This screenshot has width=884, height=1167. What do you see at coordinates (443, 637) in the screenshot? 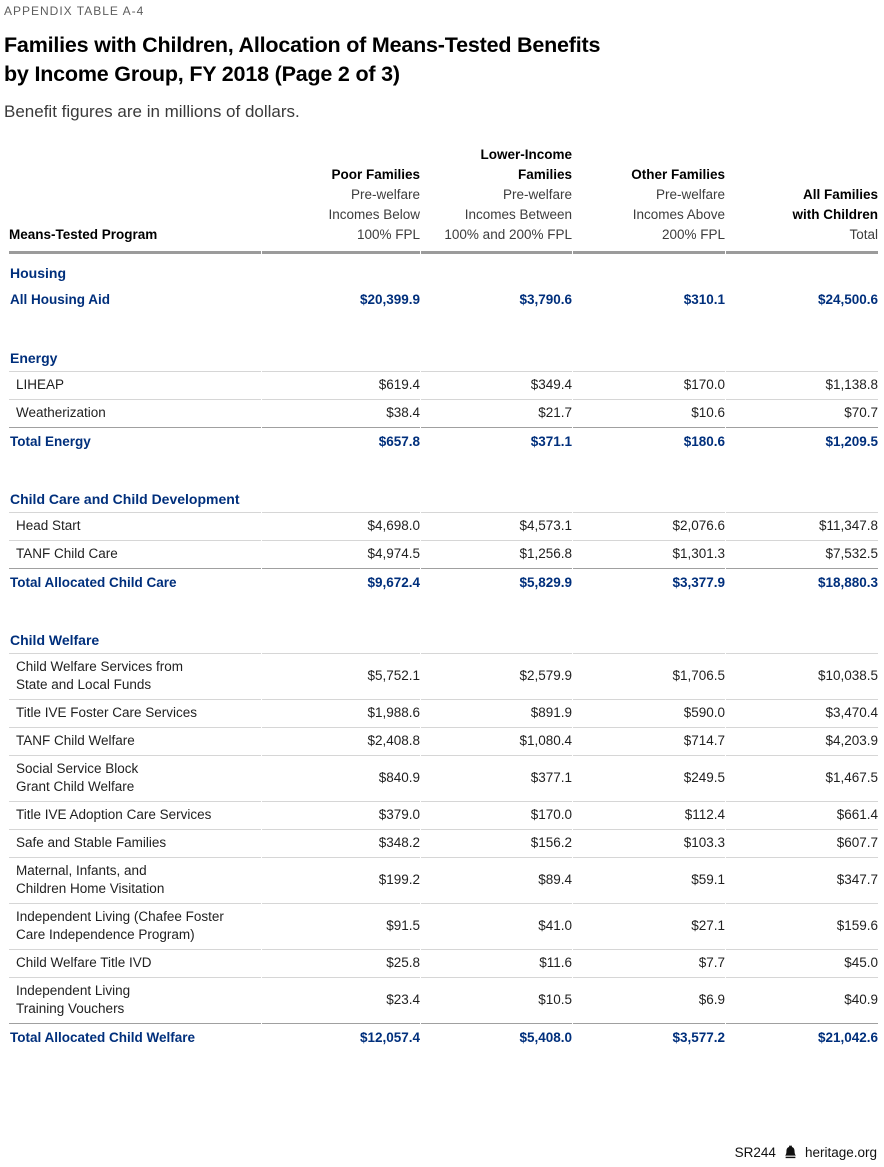
I see `section-header-row: Child Welfare` at bounding box center [443, 637].